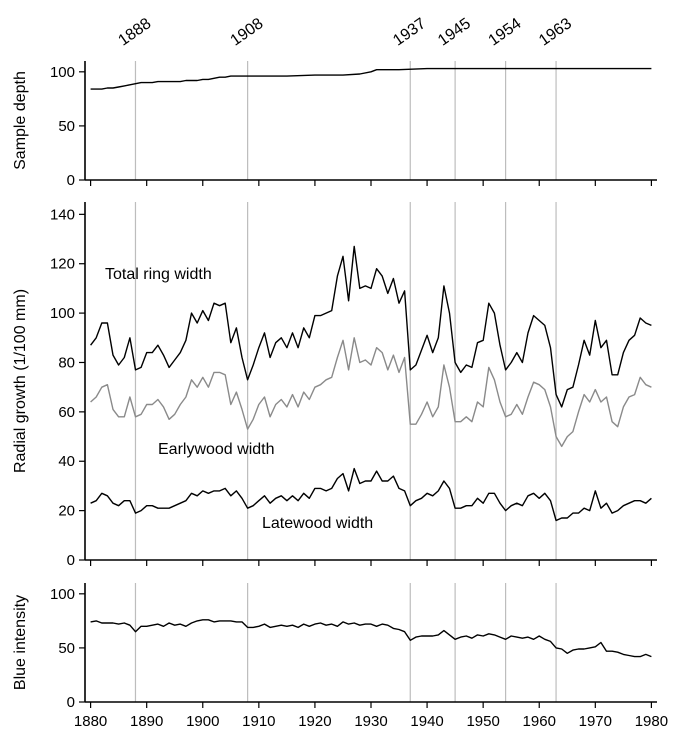 This screenshot has height=731, width=673. Describe the element at coordinates (247, 32) in the screenshot. I see `event-year-label-1908: 1908` at that location.